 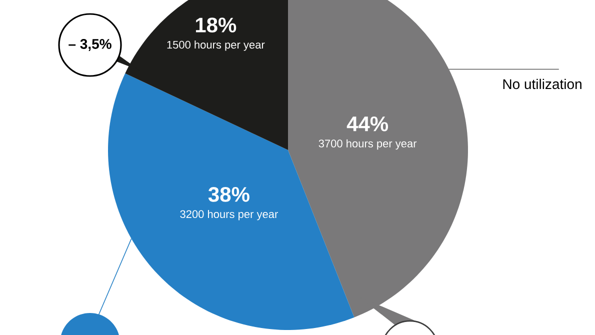 I want to click on data-label: 44%, so click(x=367, y=124).